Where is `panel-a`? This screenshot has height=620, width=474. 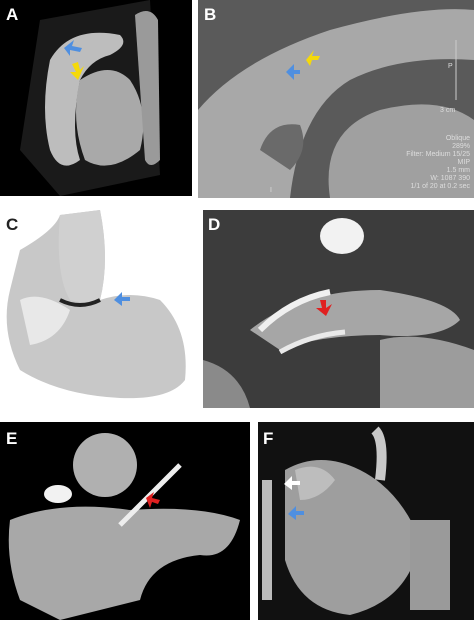
panel-a is located at coordinates (96, 98).